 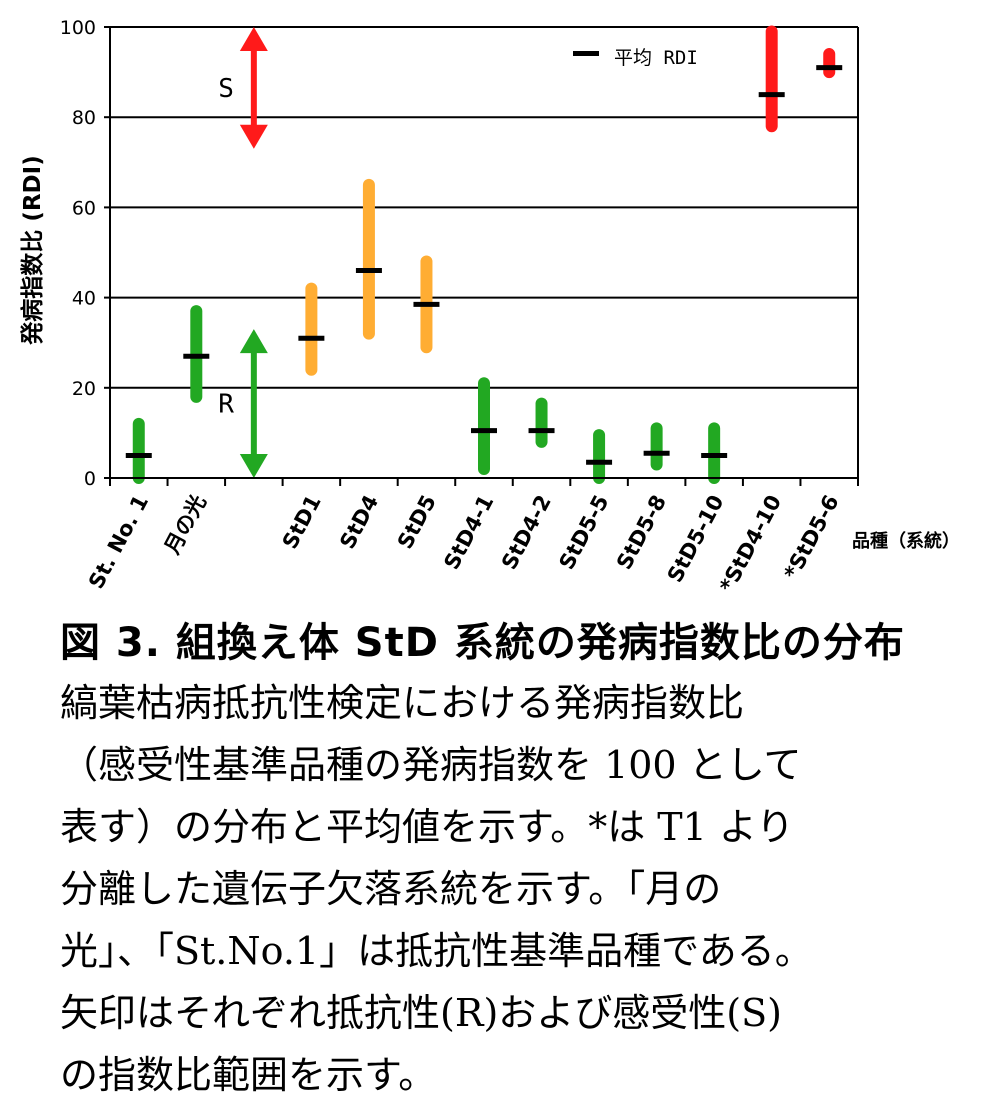 What do you see at coordinates (482, 643) in the screenshot?
I see `figure-title: 図 3. 組換え体 StD 系統の発病指数比の分布` at bounding box center [482, 643].